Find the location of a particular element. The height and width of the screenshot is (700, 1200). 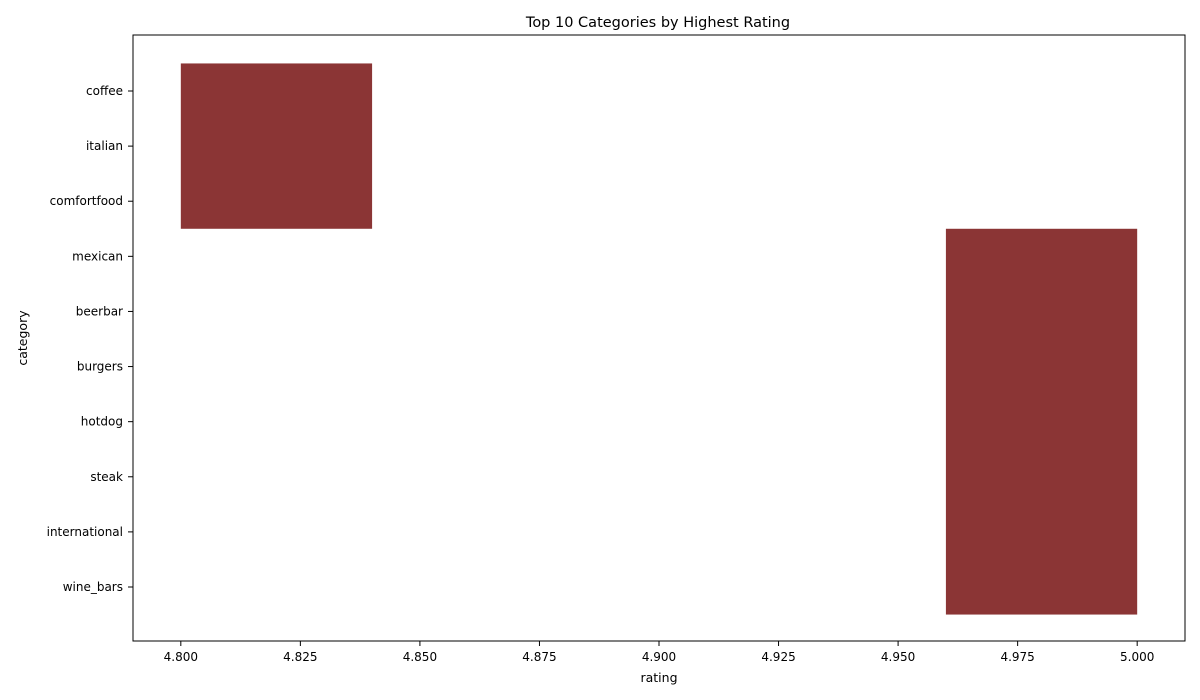

y-tick-label: comfortfood is located at coordinates (86, 201).